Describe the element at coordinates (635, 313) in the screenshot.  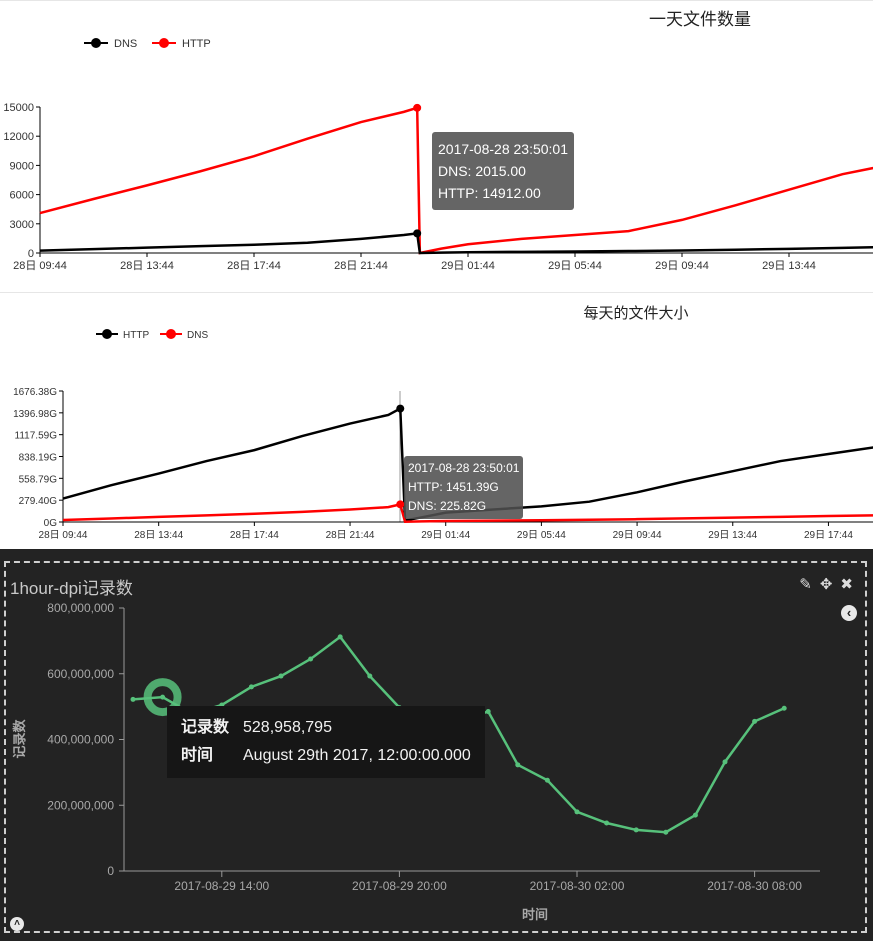
I see `chart-title: 每天的文件大小` at that location.